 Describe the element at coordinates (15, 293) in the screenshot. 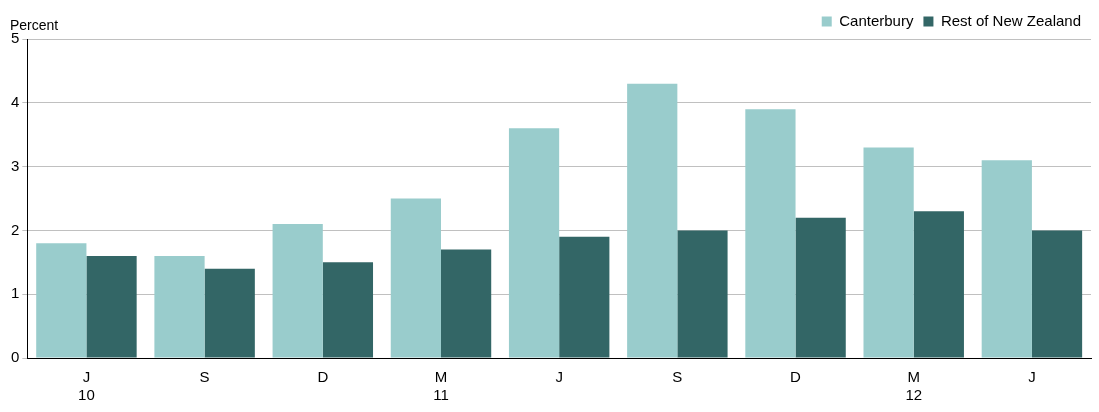

I see `y-tick-label: 1` at that location.